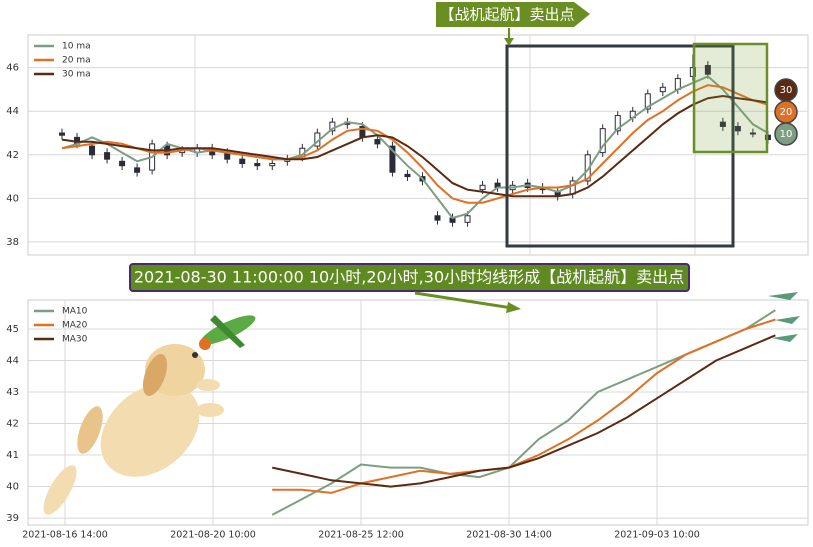  What do you see at coordinates (463, 300) in the screenshot?
I see `arrow` at bounding box center [463, 300].